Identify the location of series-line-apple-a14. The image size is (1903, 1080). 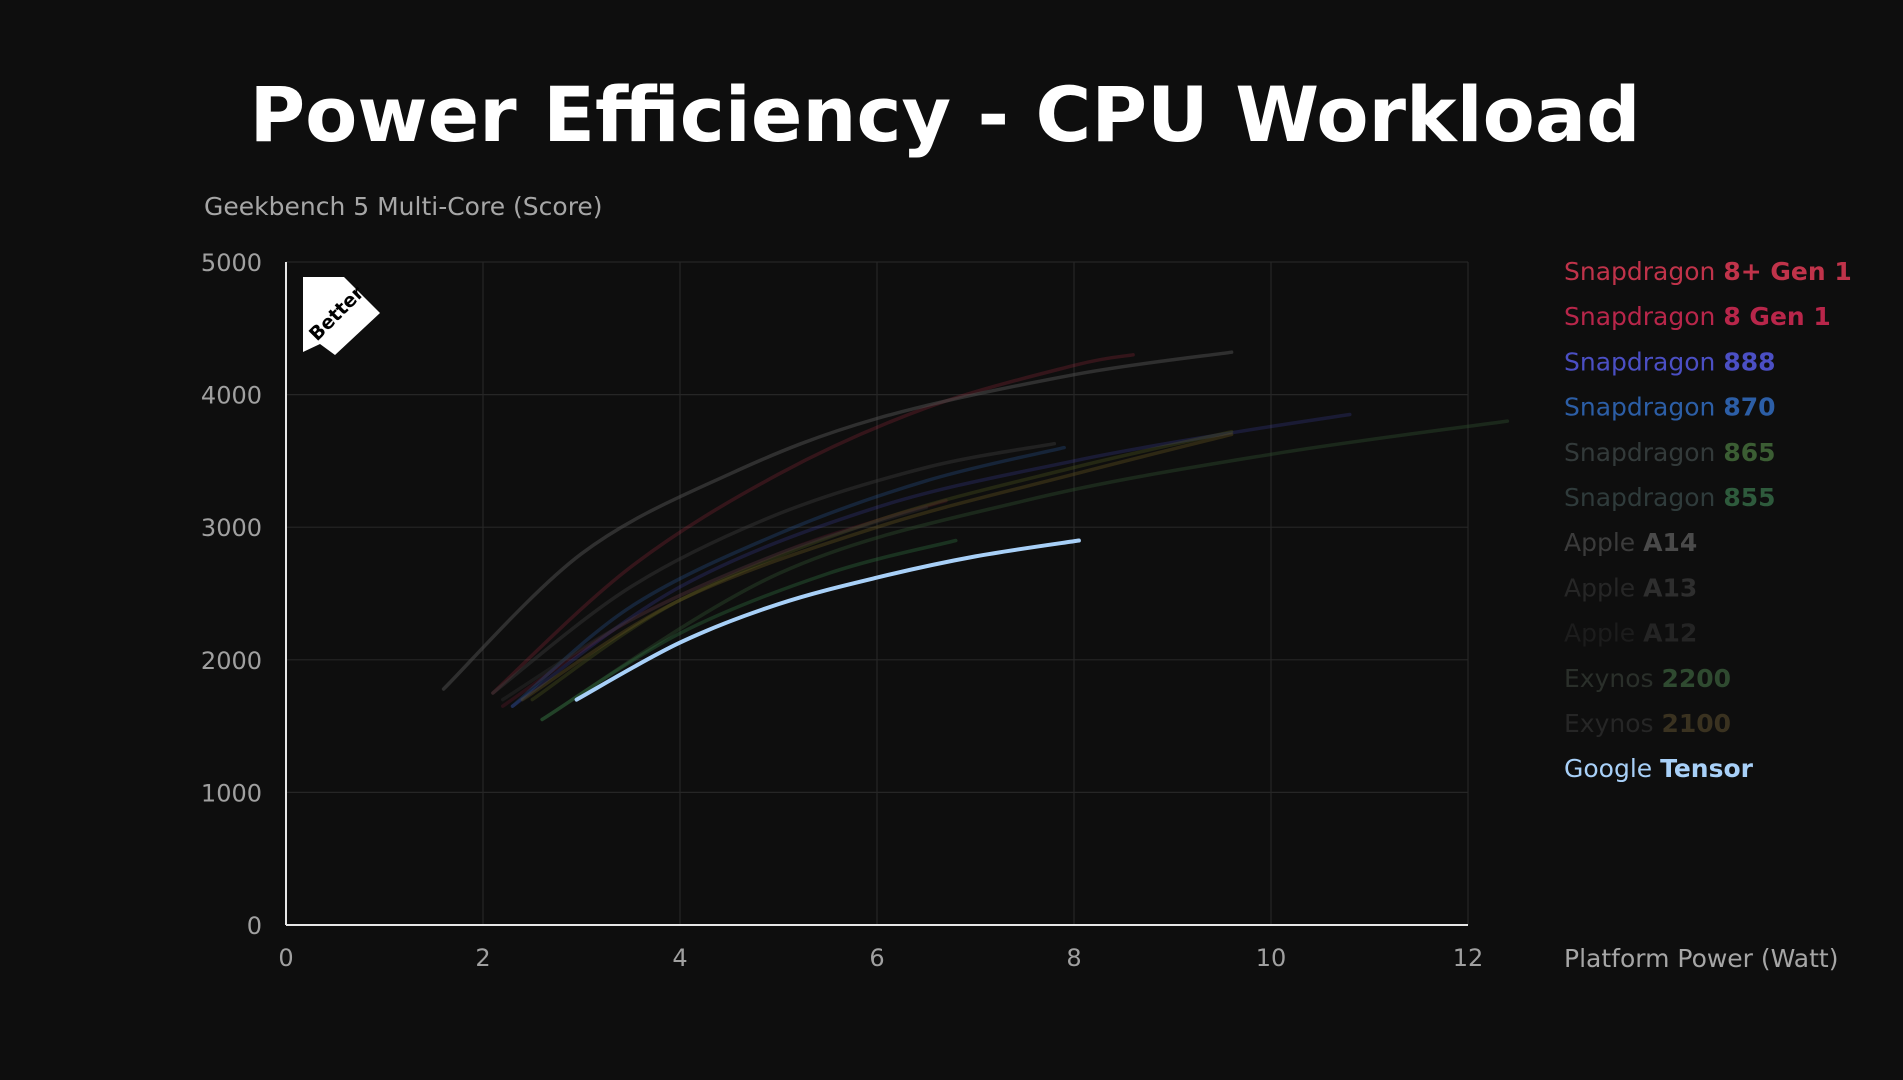
(837, 520).